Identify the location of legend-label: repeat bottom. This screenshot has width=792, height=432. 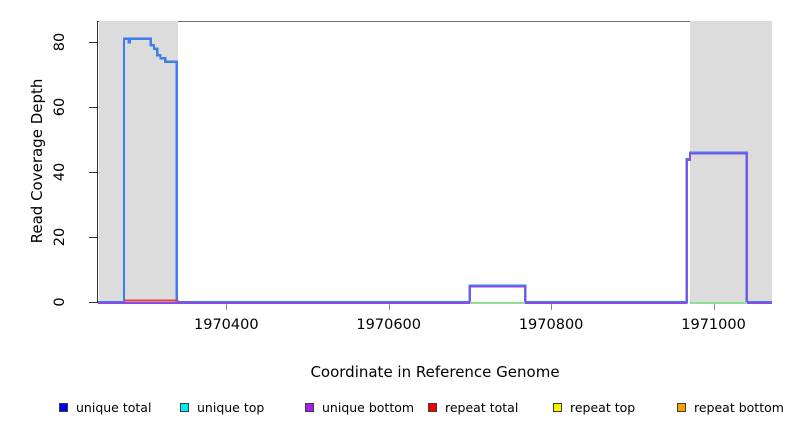
(739, 407).